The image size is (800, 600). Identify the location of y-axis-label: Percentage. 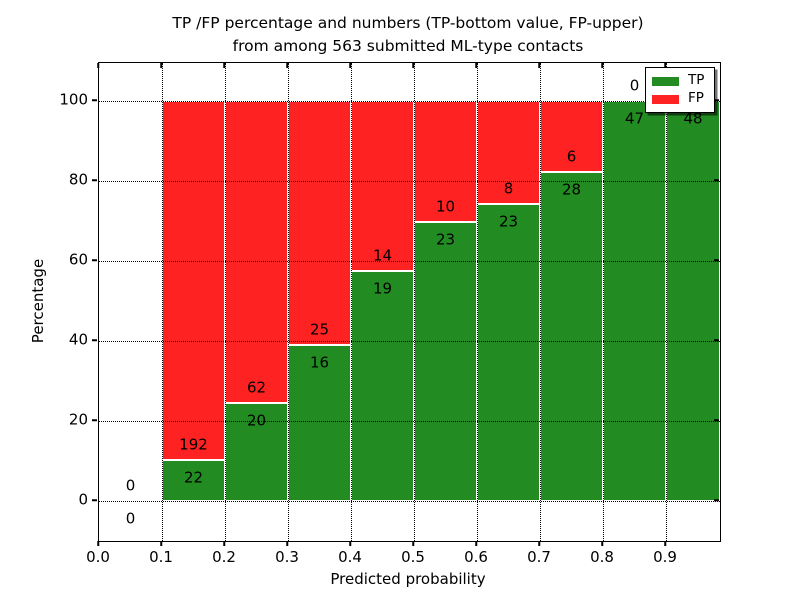
(38, 301).